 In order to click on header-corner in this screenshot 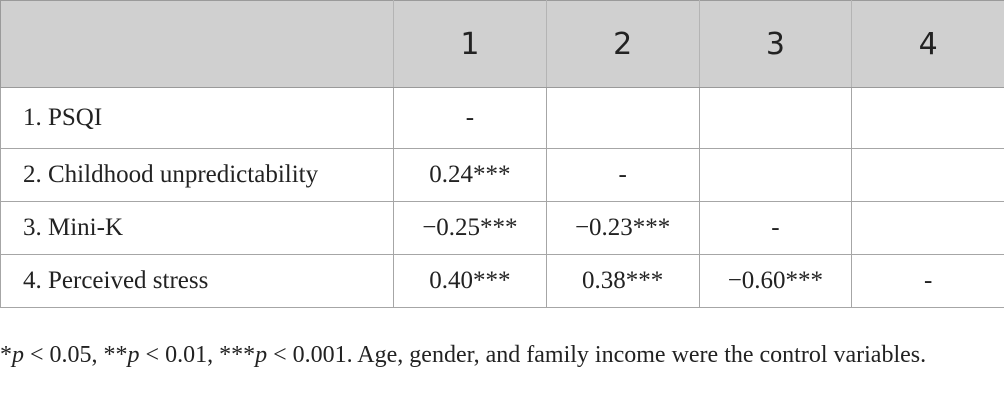, I will do `click(197, 44)`.